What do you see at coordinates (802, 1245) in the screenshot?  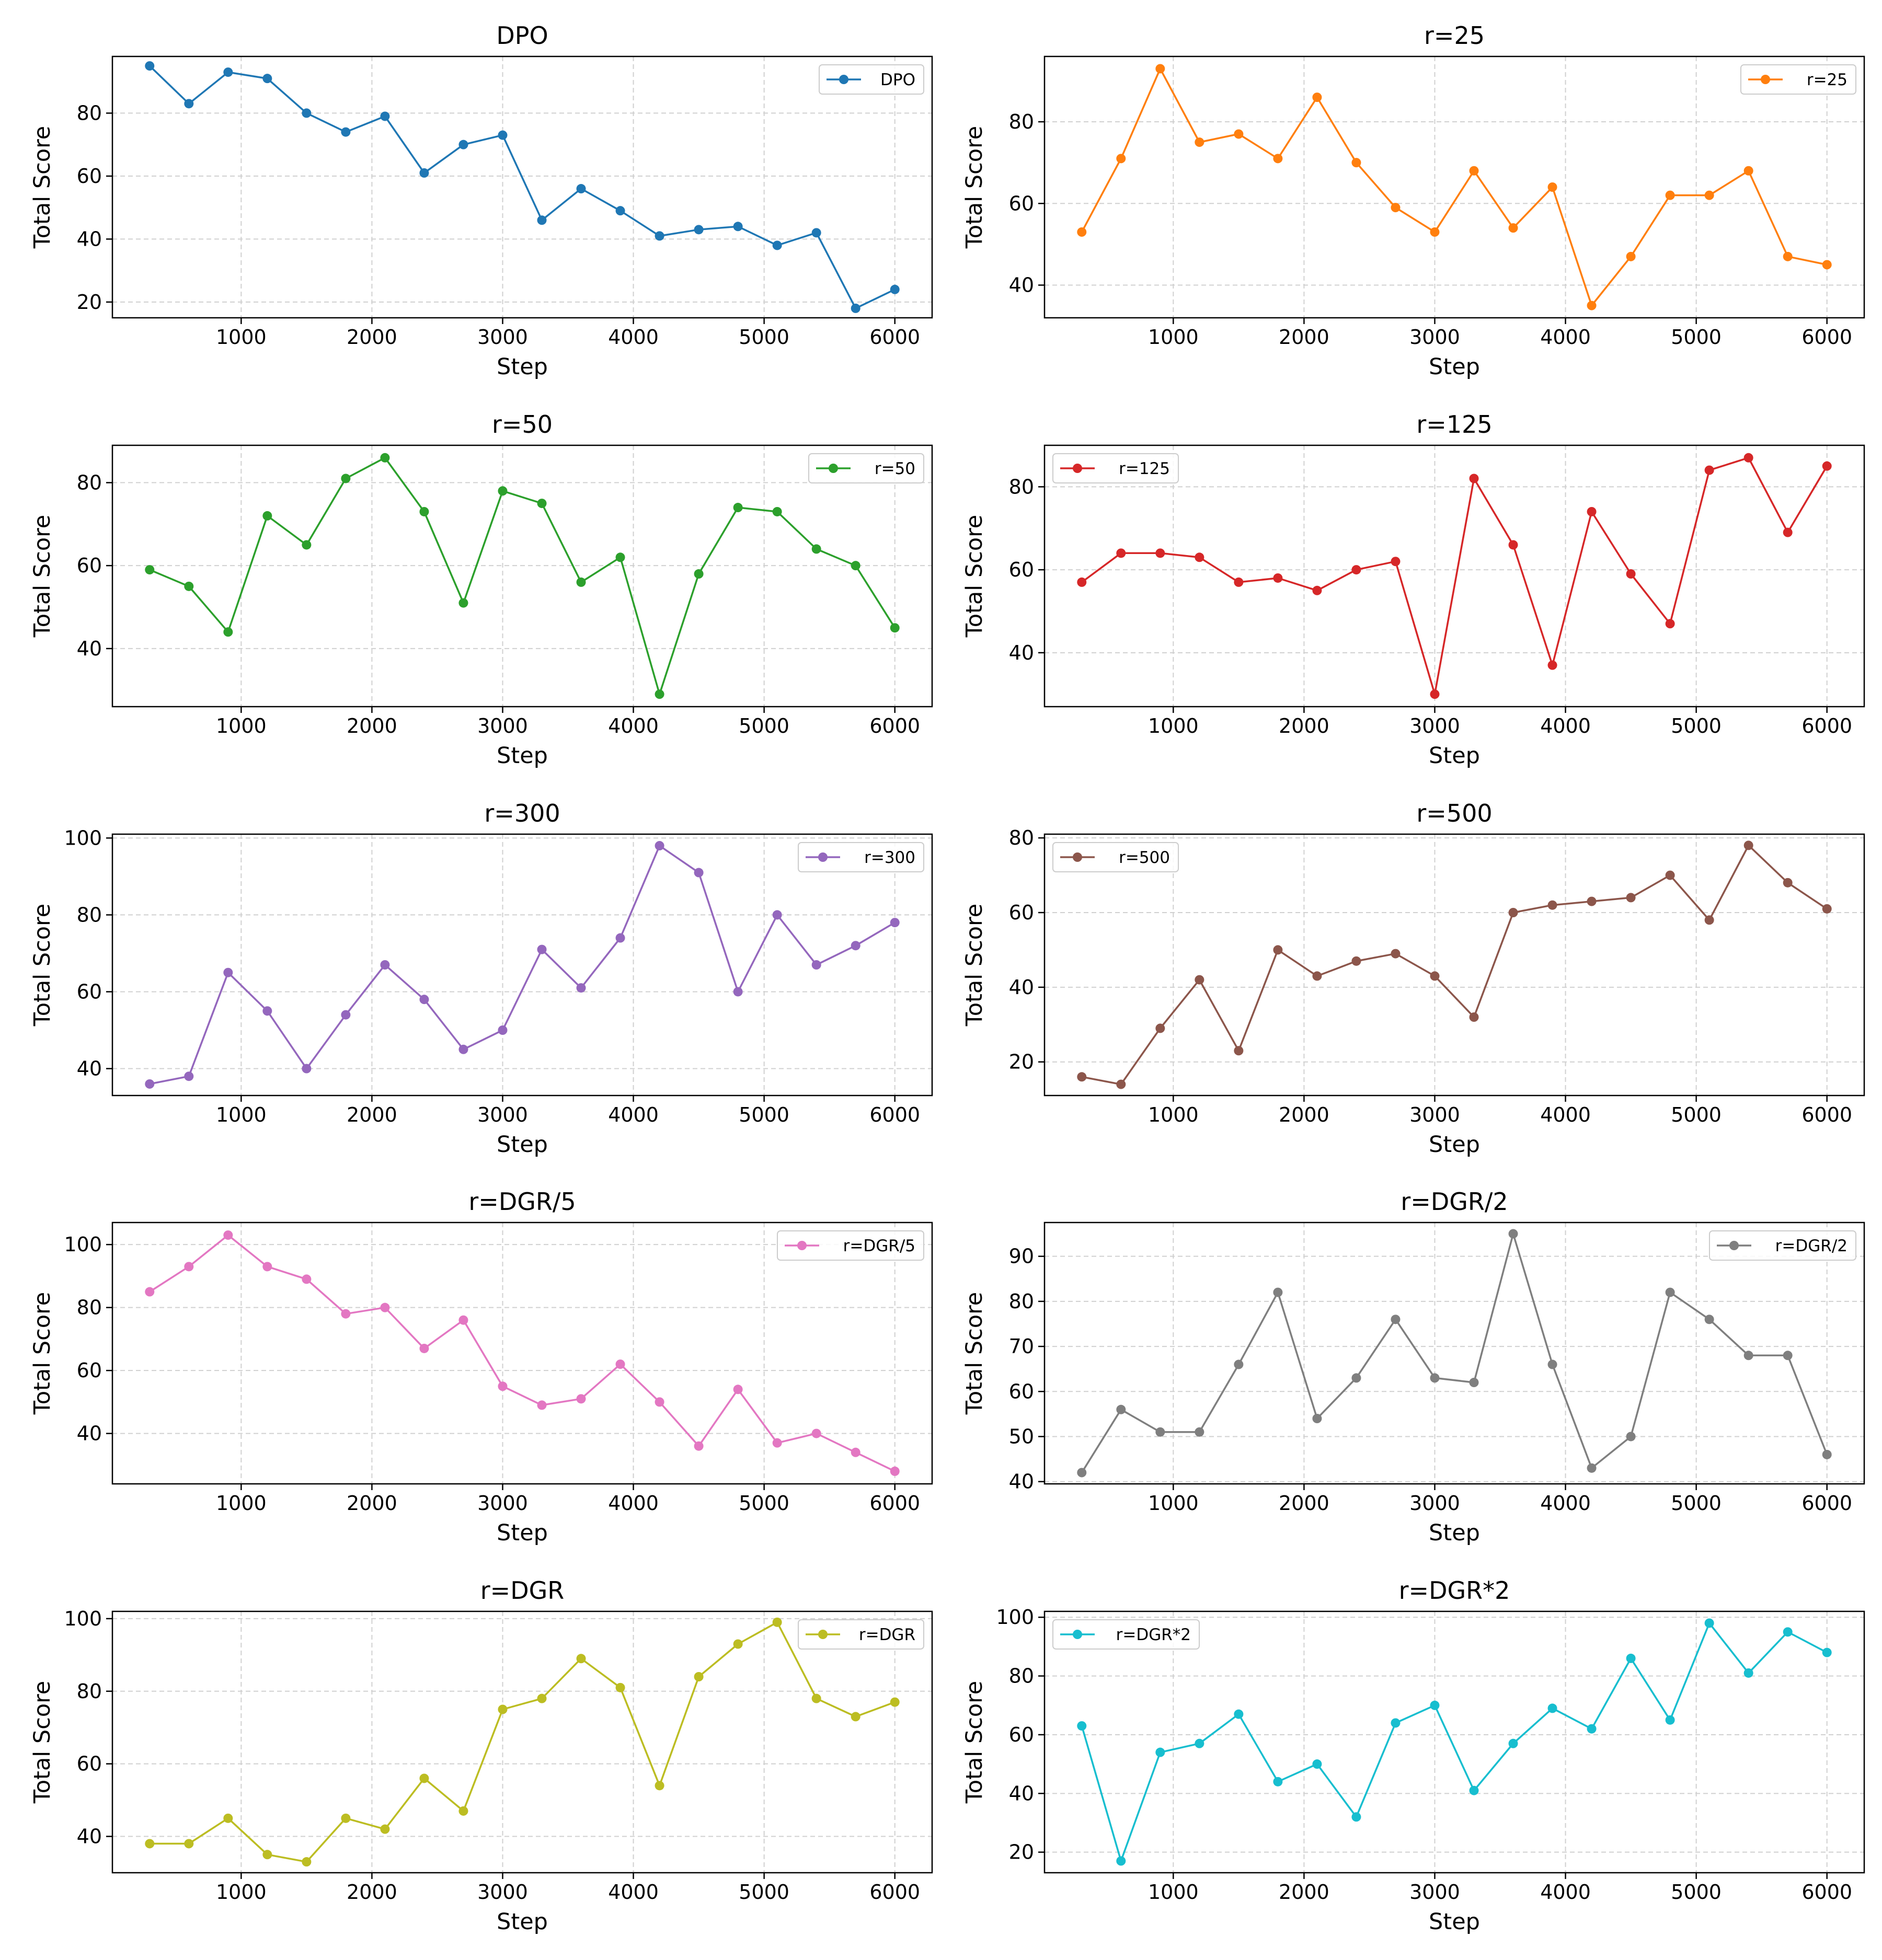 I see `legend-marker` at bounding box center [802, 1245].